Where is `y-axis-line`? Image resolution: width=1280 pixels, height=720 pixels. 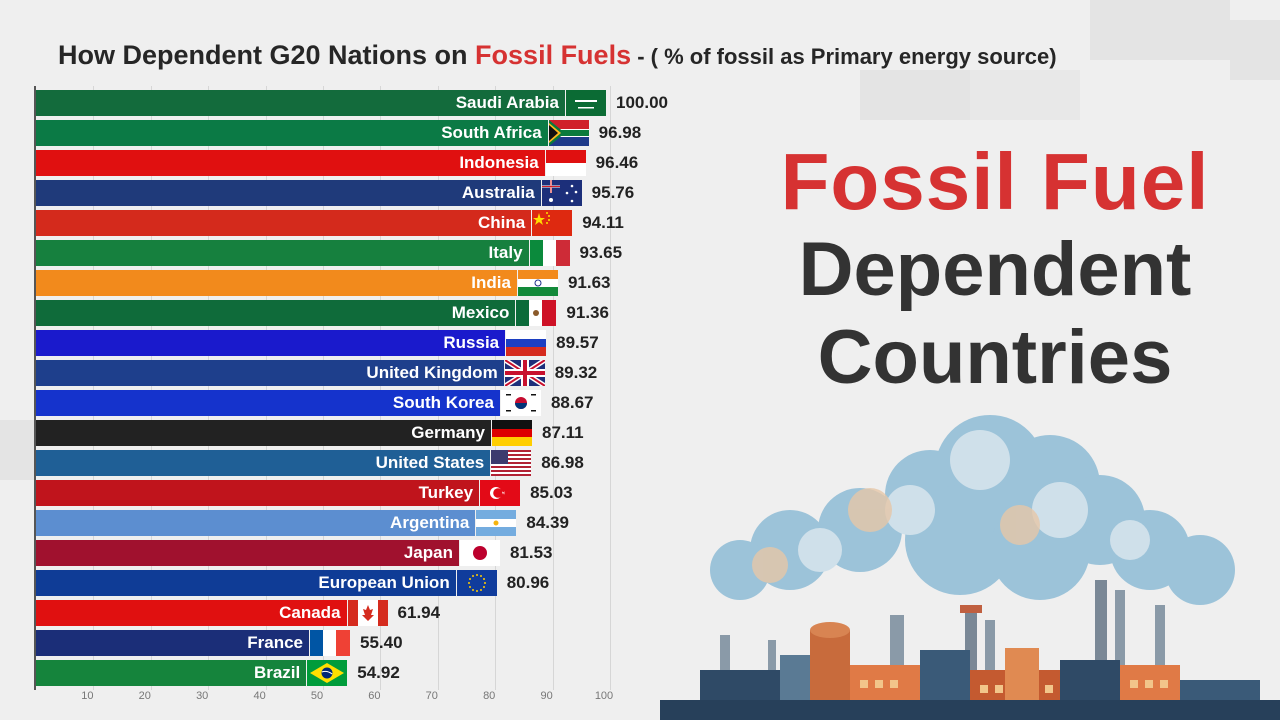 y-axis-line is located at coordinates (35, 388).